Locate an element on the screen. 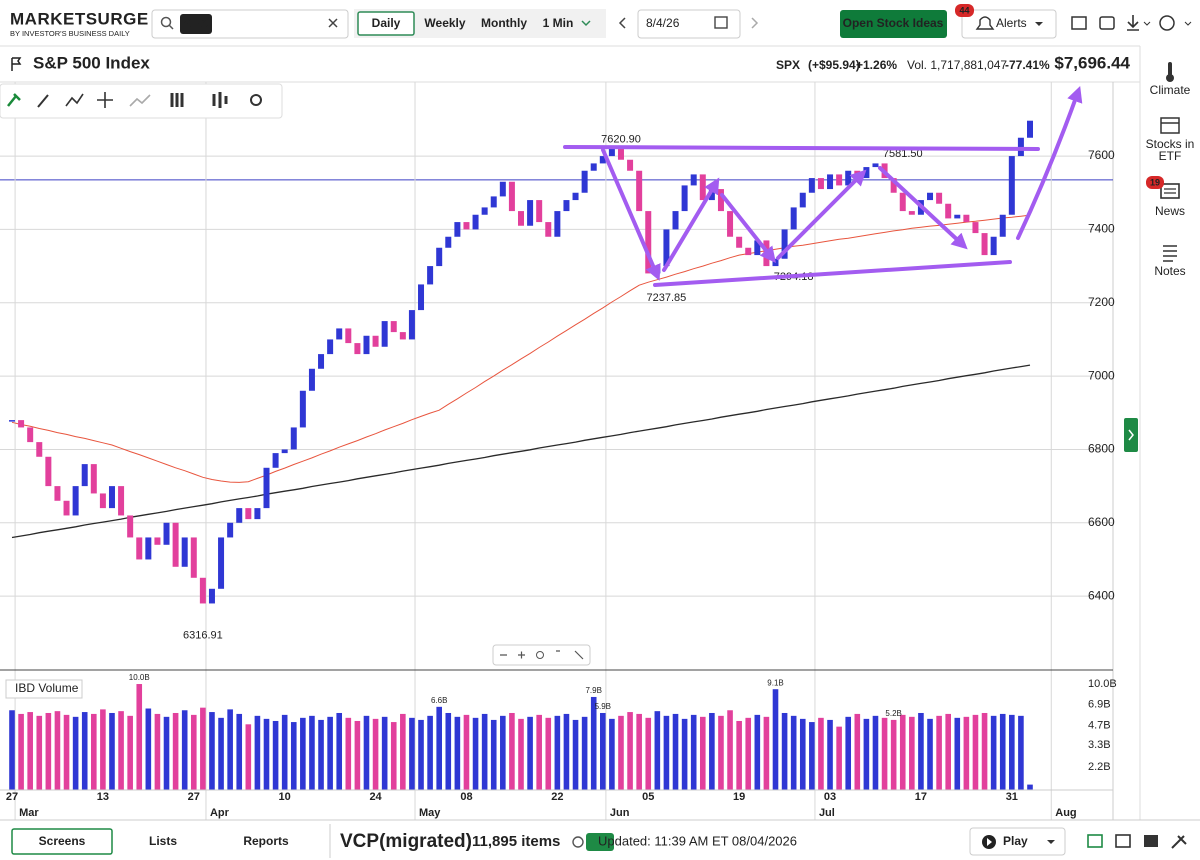 This screenshot has height=860, width=1200. help-icon is located at coordinates (1167, 23).